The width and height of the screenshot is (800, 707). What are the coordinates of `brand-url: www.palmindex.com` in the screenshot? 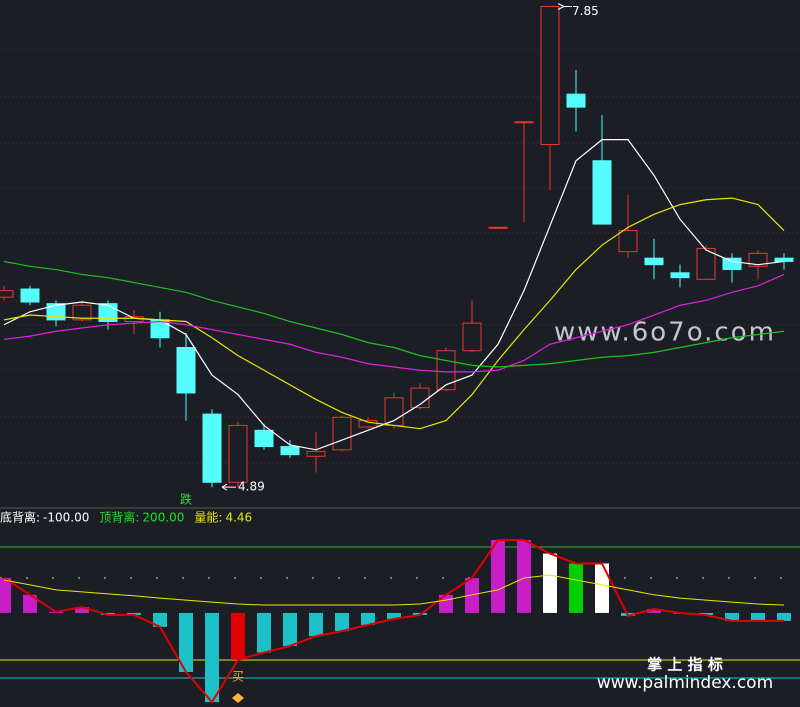 It's located at (685, 683).